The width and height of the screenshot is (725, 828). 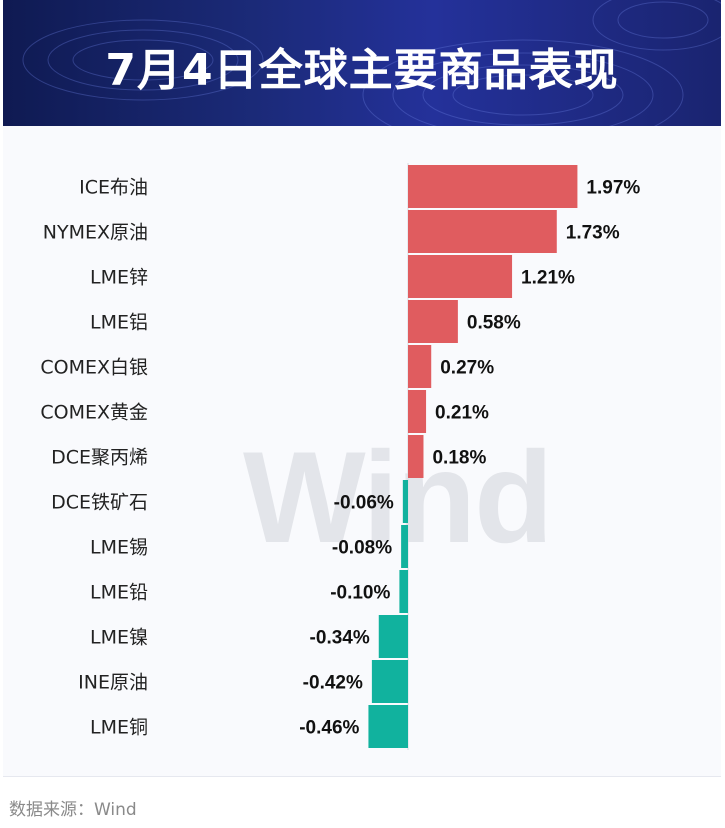 I want to click on contour-decoration, so click(x=371, y=63).